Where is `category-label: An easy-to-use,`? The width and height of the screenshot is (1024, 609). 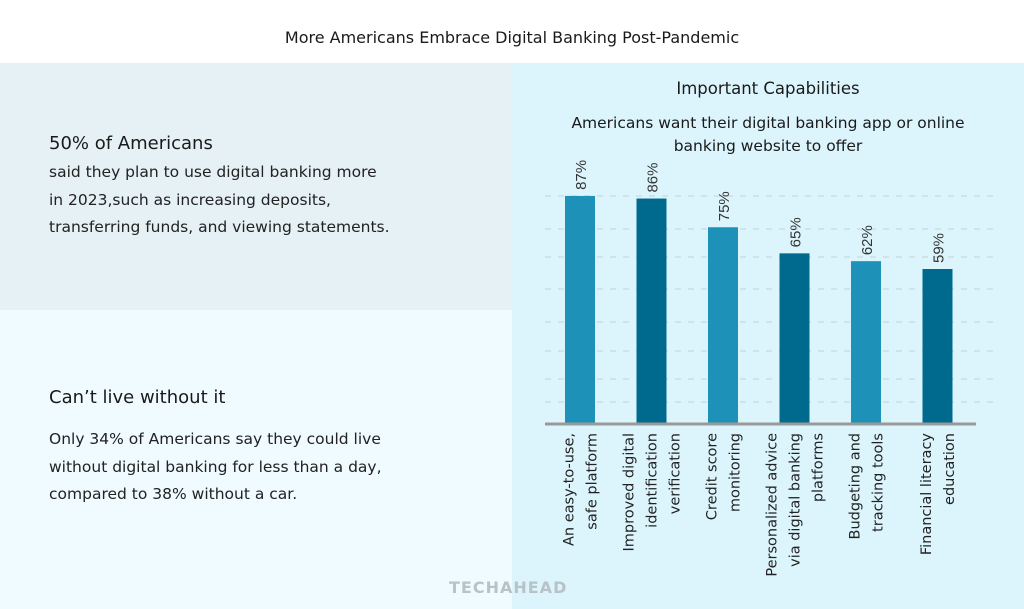 category-label: An easy-to-use, is located at coordinates (570, 489).